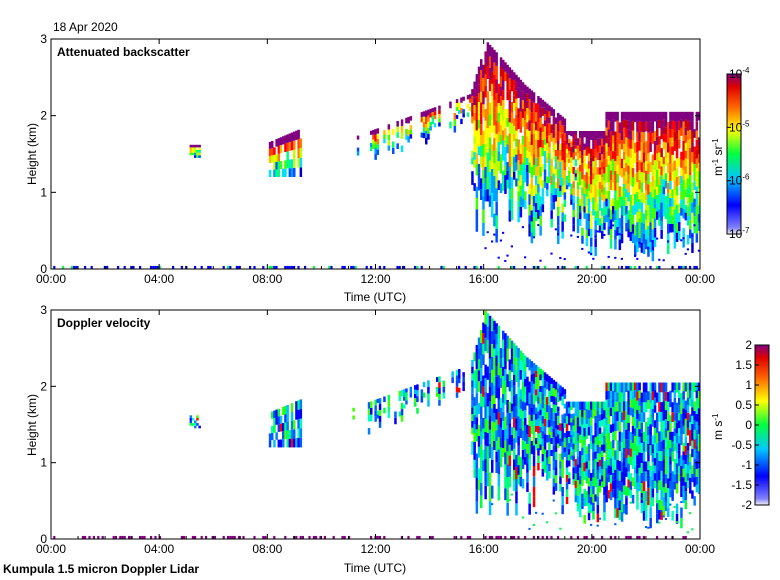  What do you see at coordinates (375, 568) in the screenshot?
I see `velocity-xlabel: Time (UTC)` at bounding box center [375, 568].